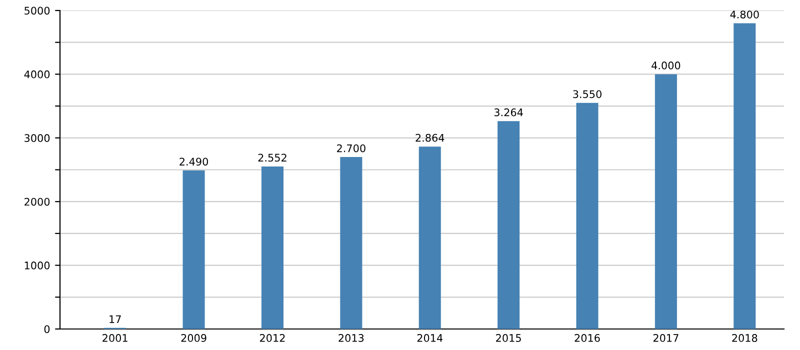 The height and width of the screenshot is (350, 800). What do you see at coordinates (508, 112) in the screenshot?
I see `data-label: 3.264` at bounding box center [508, 112].